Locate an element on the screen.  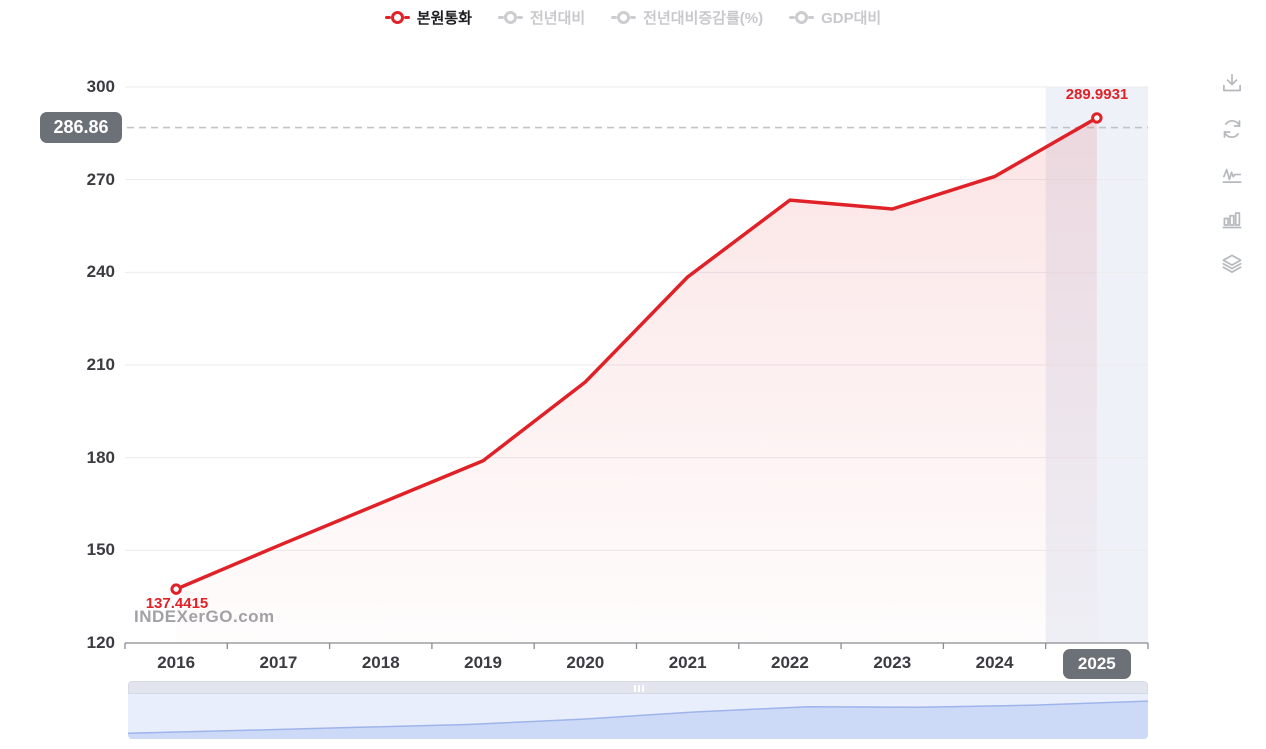
refresh-icon is located at coordinates (1232, 129).